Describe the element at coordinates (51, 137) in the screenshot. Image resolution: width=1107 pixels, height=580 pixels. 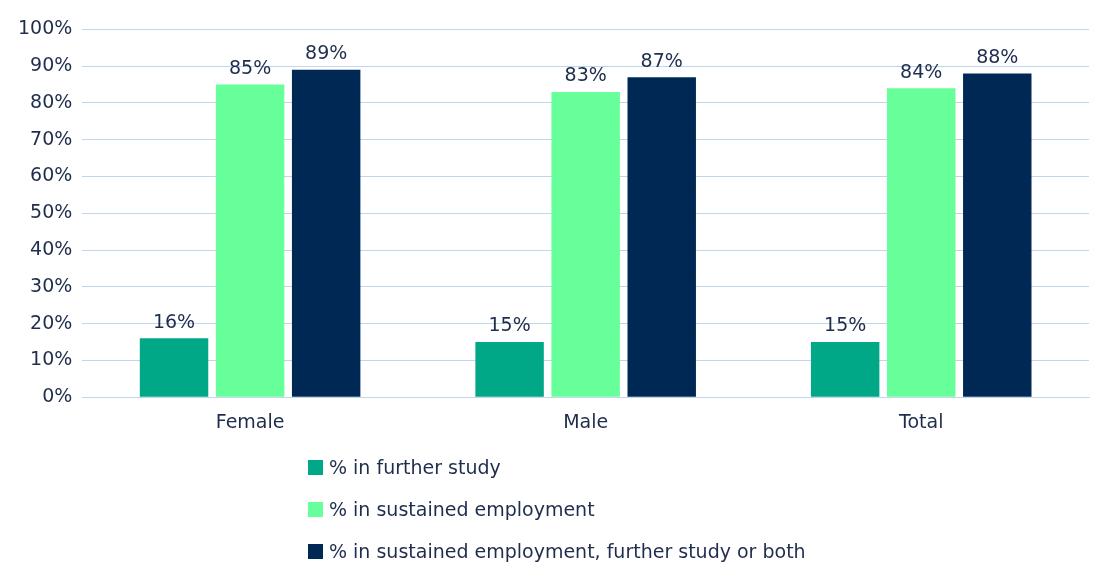
I see `y-tick-label: 70%` at that location.